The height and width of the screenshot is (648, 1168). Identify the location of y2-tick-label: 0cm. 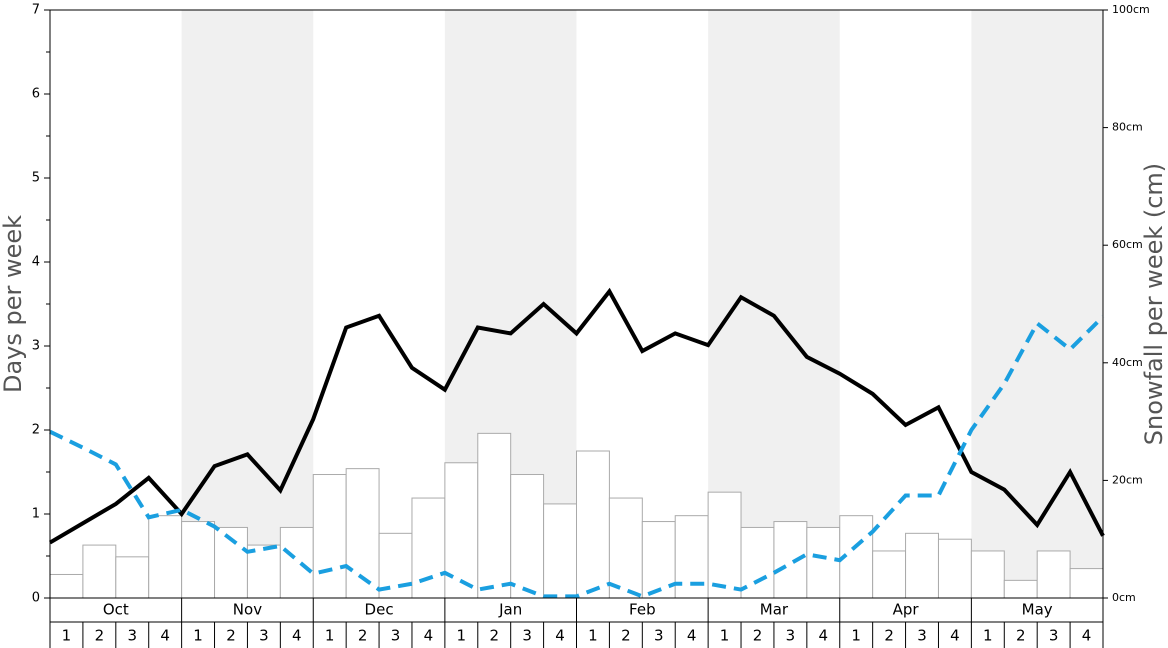
(1124, 597).